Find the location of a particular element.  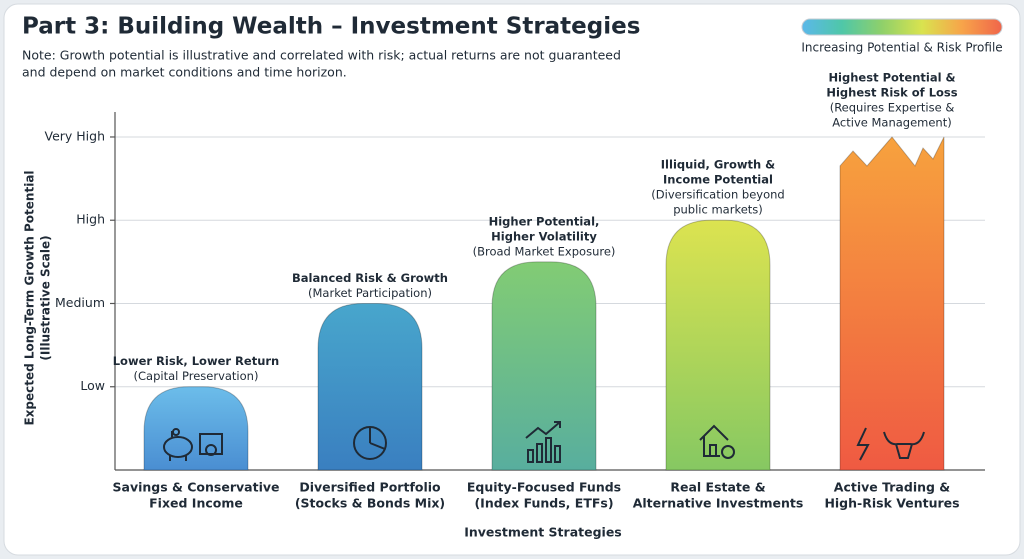

bar-annotation: Highest Risk of Loss is located at coordinates (891, 92).